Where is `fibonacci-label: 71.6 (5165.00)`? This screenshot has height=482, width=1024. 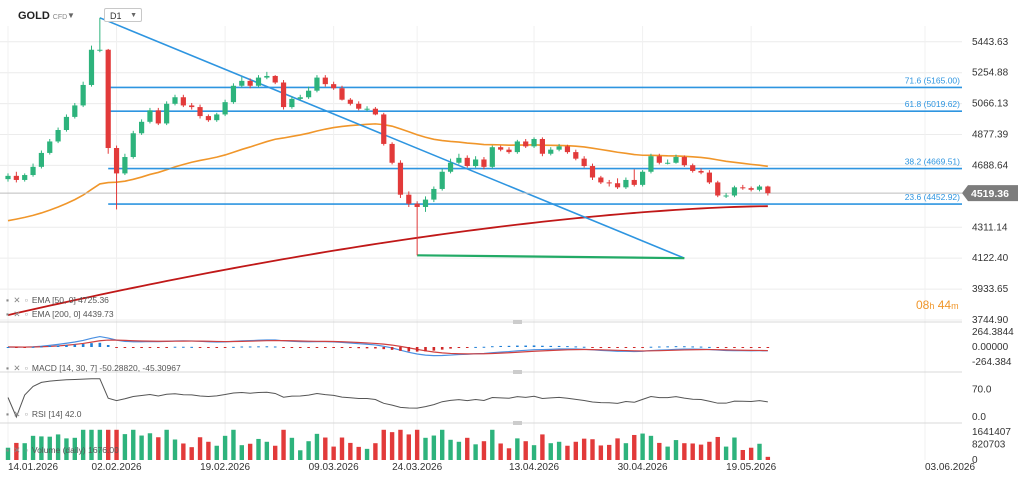 fibonacci-label: 71.6 (5165.00) is located at coordinates (932, 80).